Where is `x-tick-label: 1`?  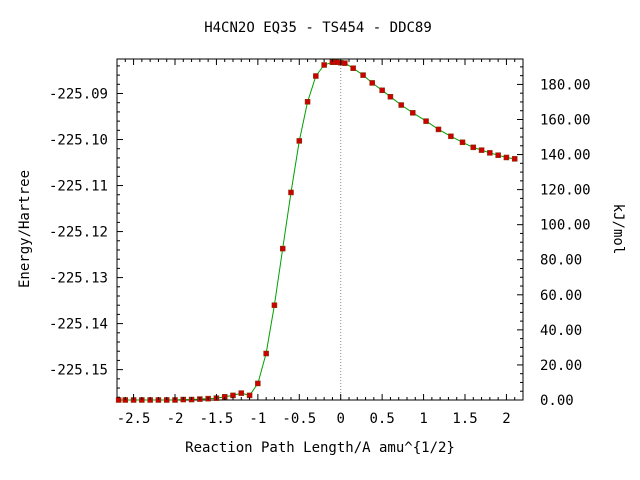 x-tick-label: 1 is located at coordinates (423, 419).